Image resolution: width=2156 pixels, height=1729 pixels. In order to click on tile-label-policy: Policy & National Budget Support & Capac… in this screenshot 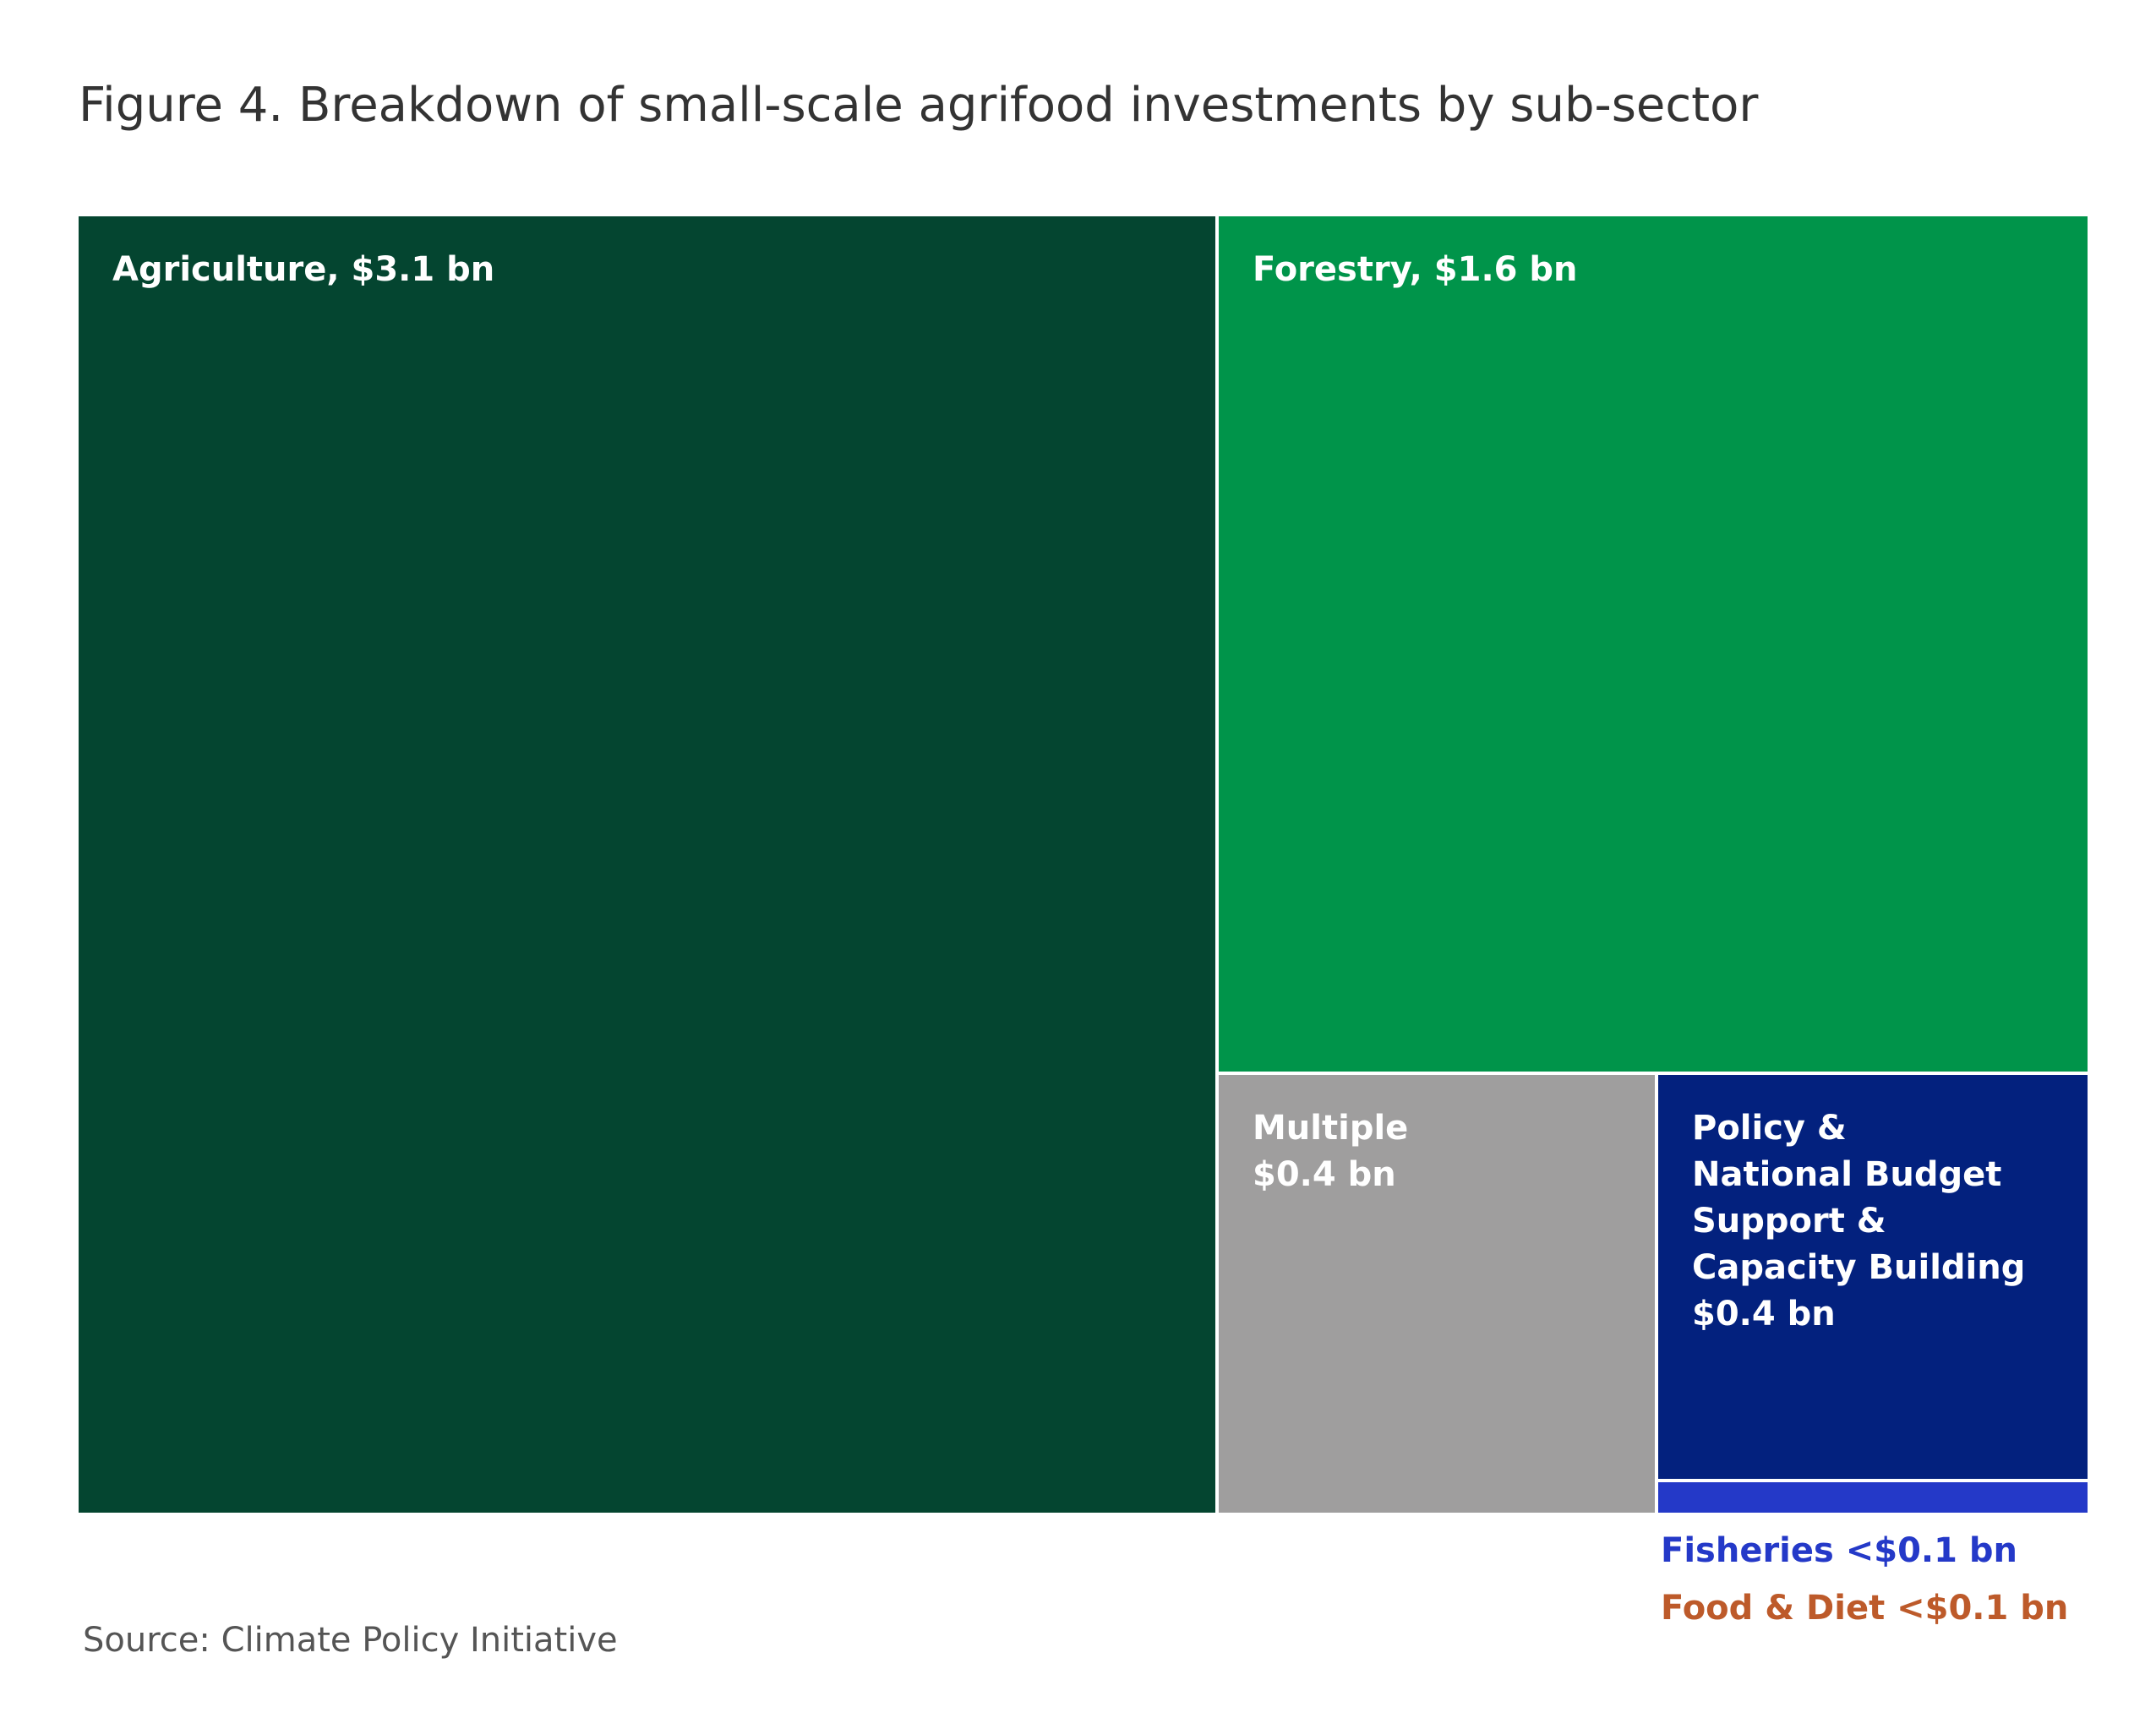, I will do `click(1859, 1222)`.